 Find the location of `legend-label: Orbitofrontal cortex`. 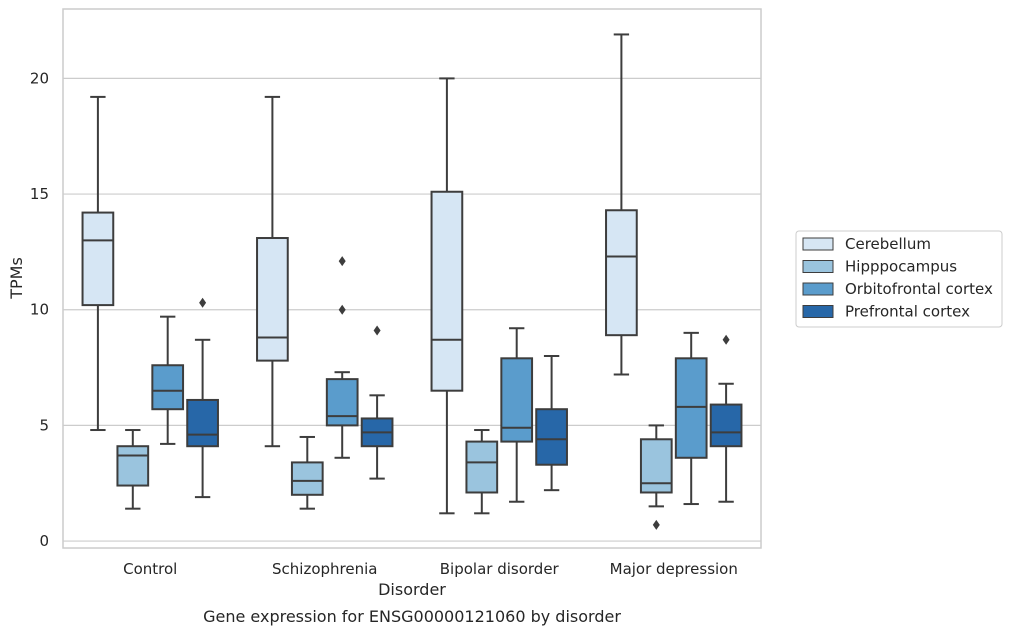

legend-label: Orbitofrontal cortex is located at coordinates (919, 289).